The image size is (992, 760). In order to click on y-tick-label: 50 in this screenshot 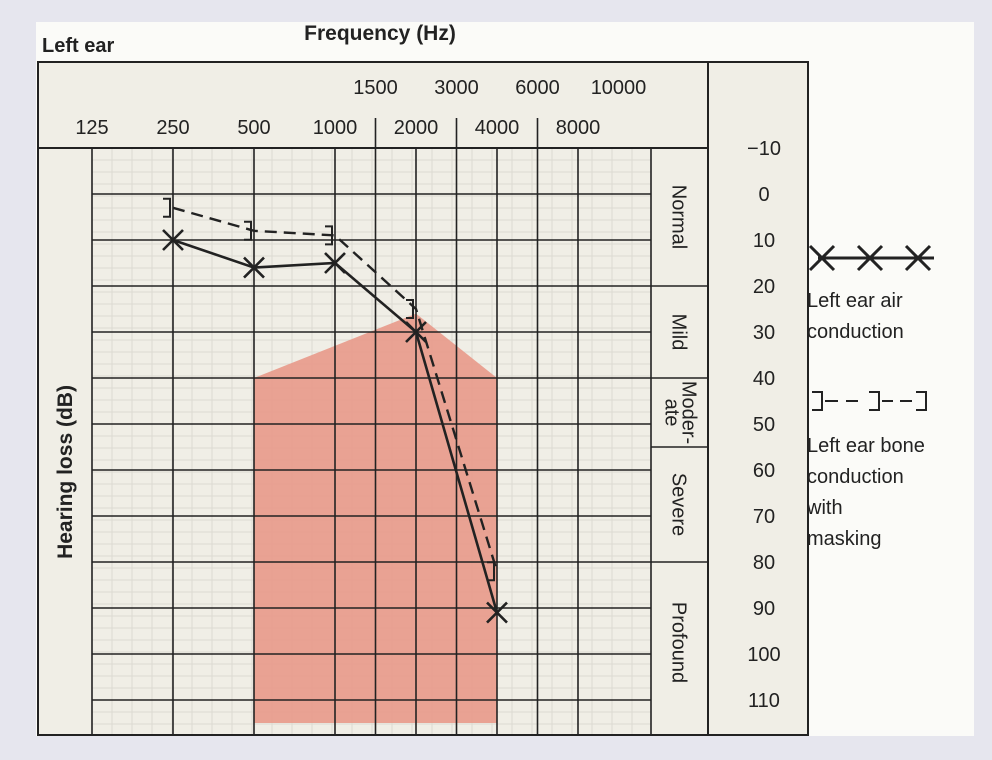, I will do `click(764, 425)`.